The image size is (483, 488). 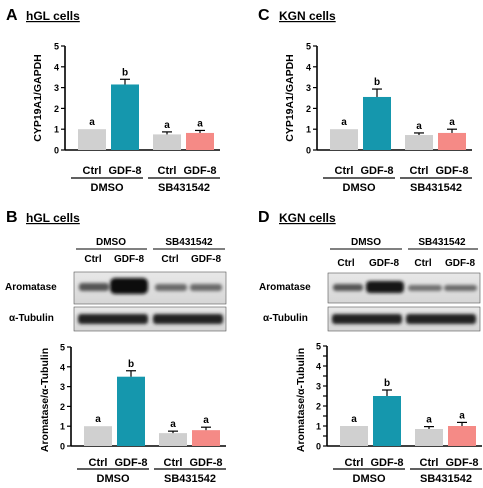 I want to click on blot-row-label-aromatase: Aromatase, so click(x=31, y=287).